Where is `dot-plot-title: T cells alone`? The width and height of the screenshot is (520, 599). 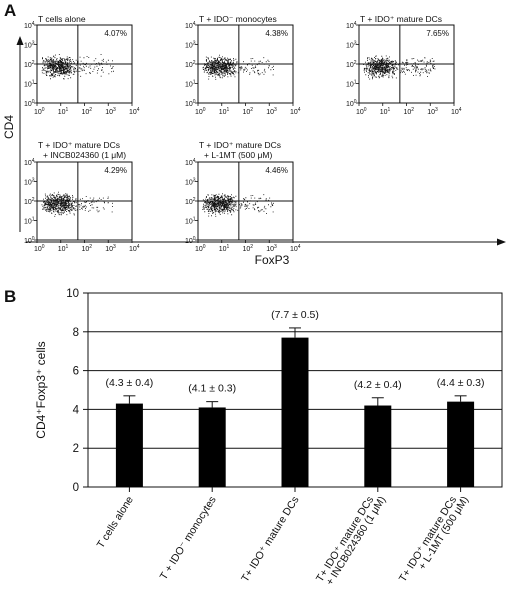 dot-plot-title: T cells alone is located at coordinates (62, 19).